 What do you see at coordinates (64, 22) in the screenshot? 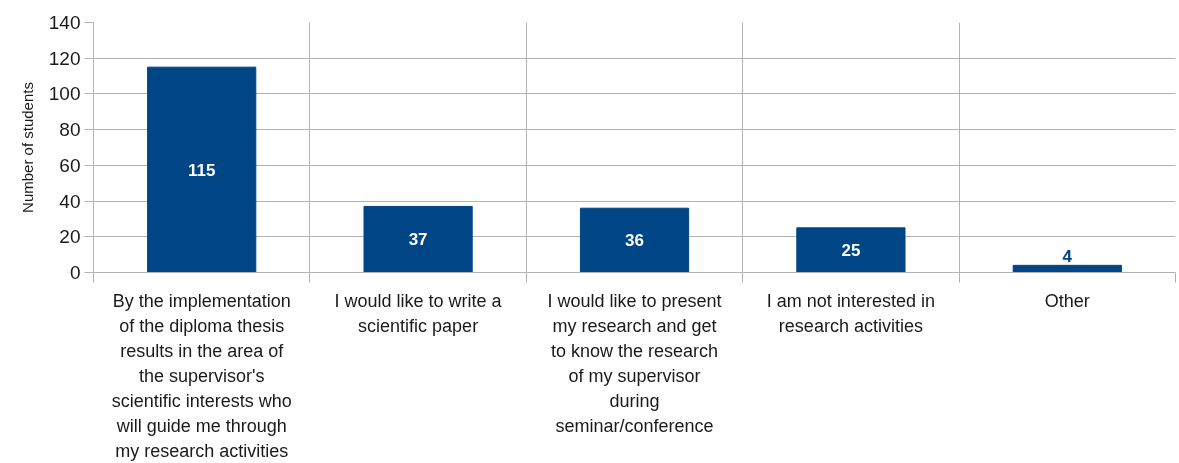
I see `y-tick-label: 140` at bounding box center [64, 22].